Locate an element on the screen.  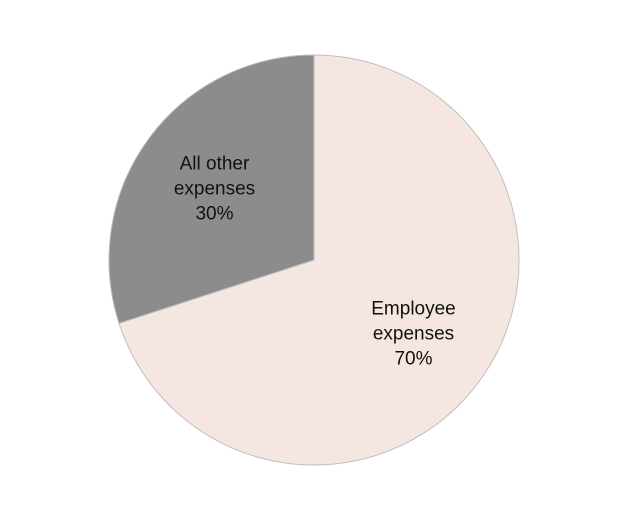
pie-label-employee-expenses: Employee expenses 70% is located at coordinates (413, 333).